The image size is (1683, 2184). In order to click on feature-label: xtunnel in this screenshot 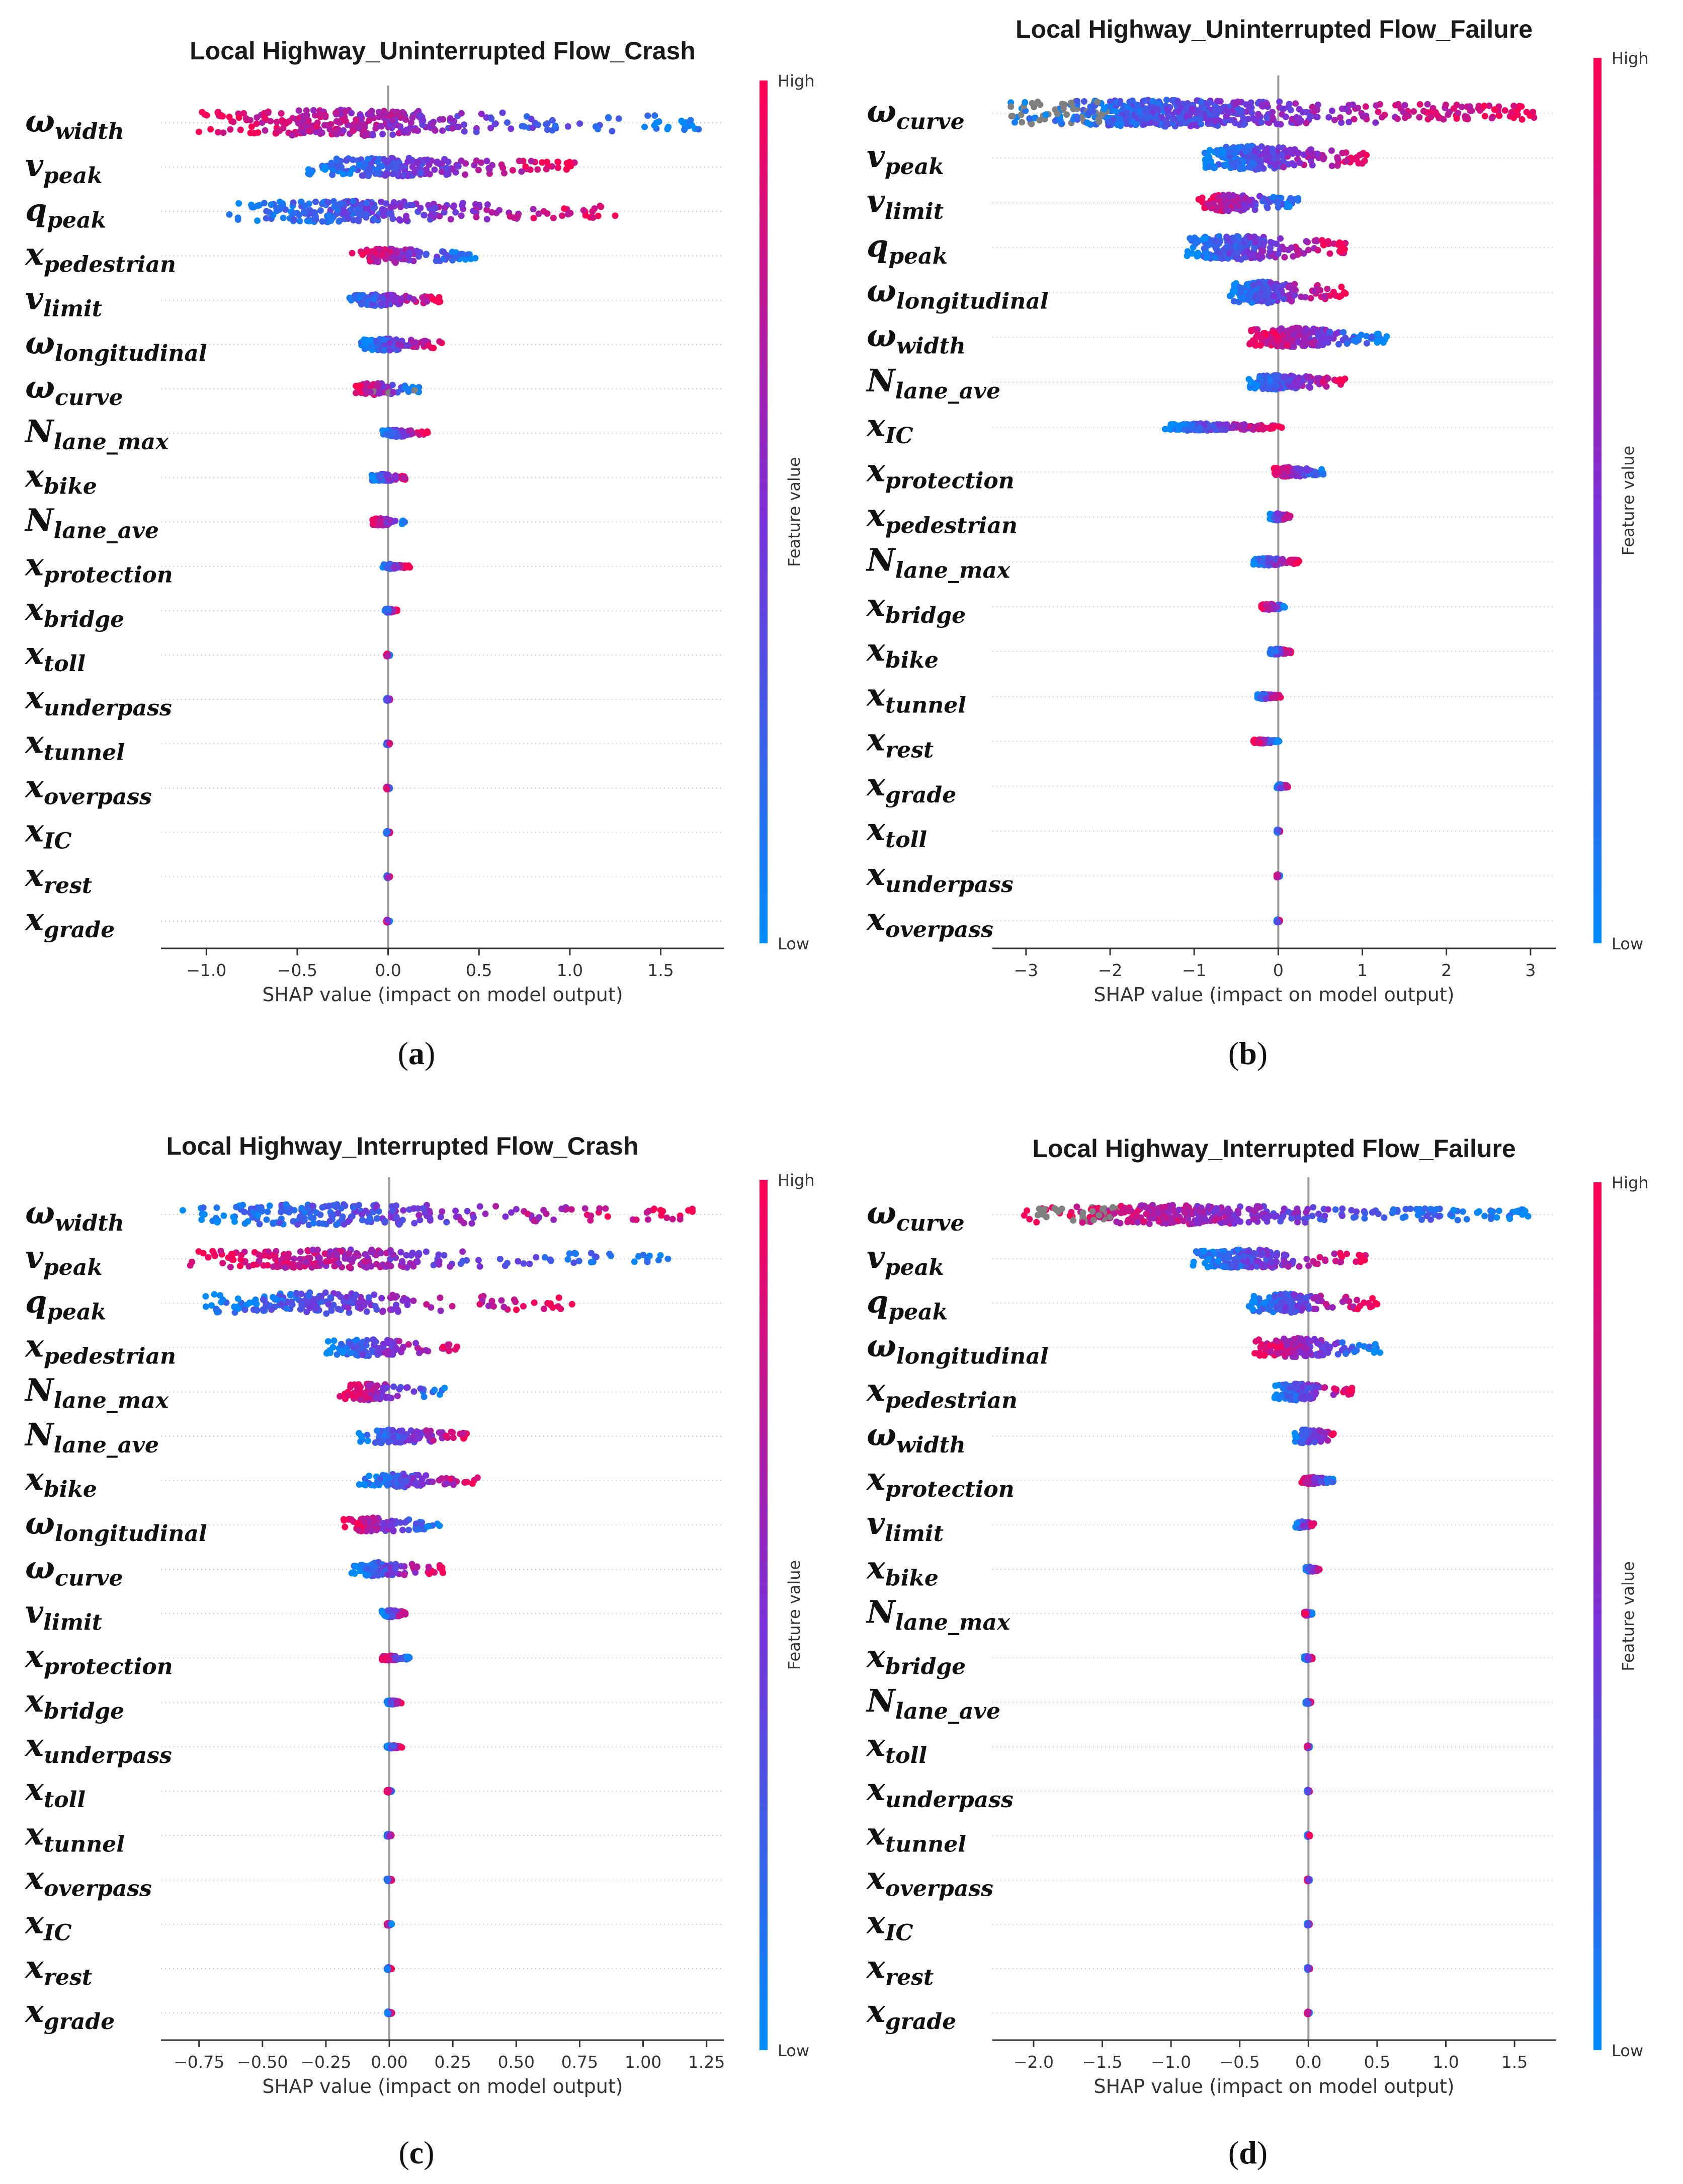, I will do `click(74, 744)`.